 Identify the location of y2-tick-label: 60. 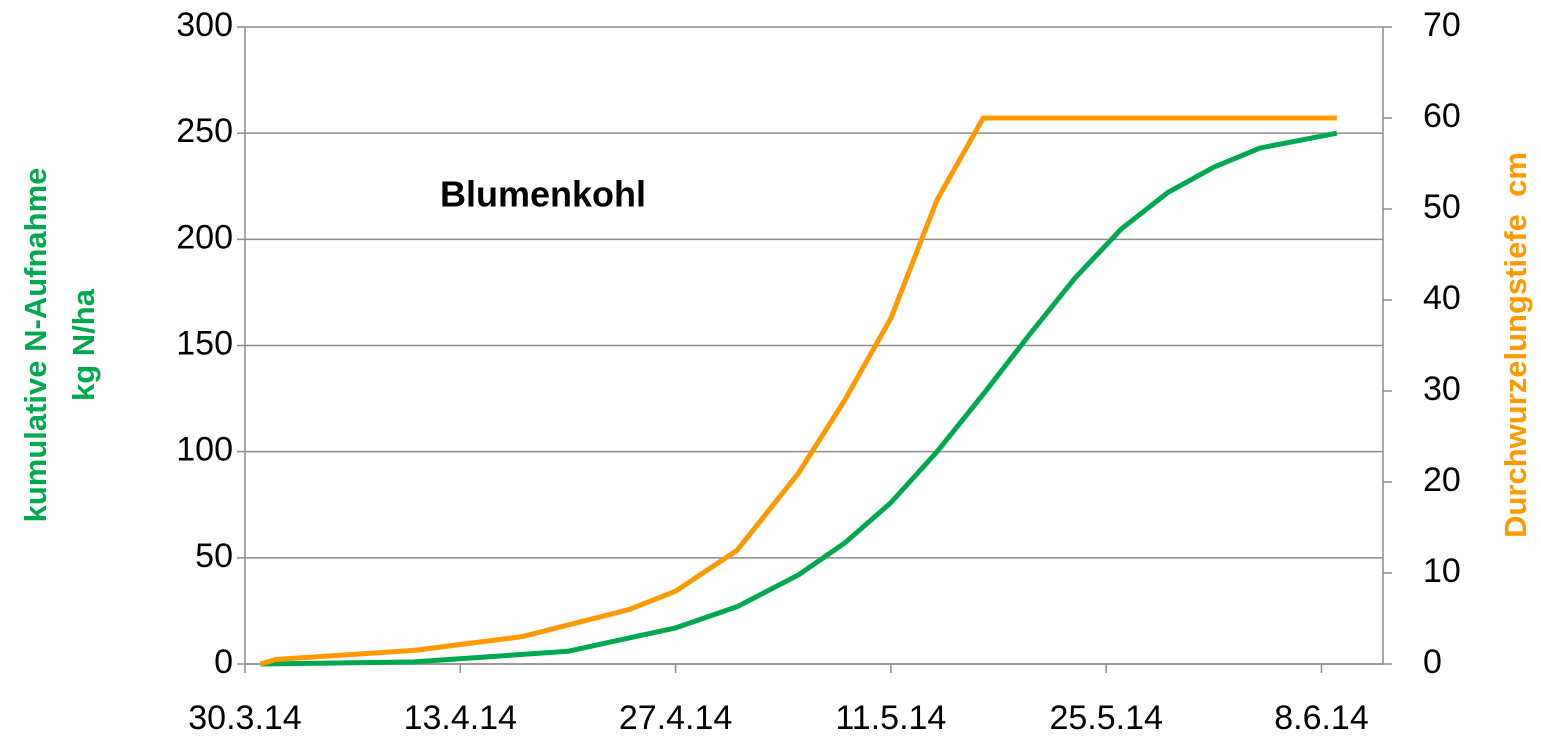
(1442, 116).